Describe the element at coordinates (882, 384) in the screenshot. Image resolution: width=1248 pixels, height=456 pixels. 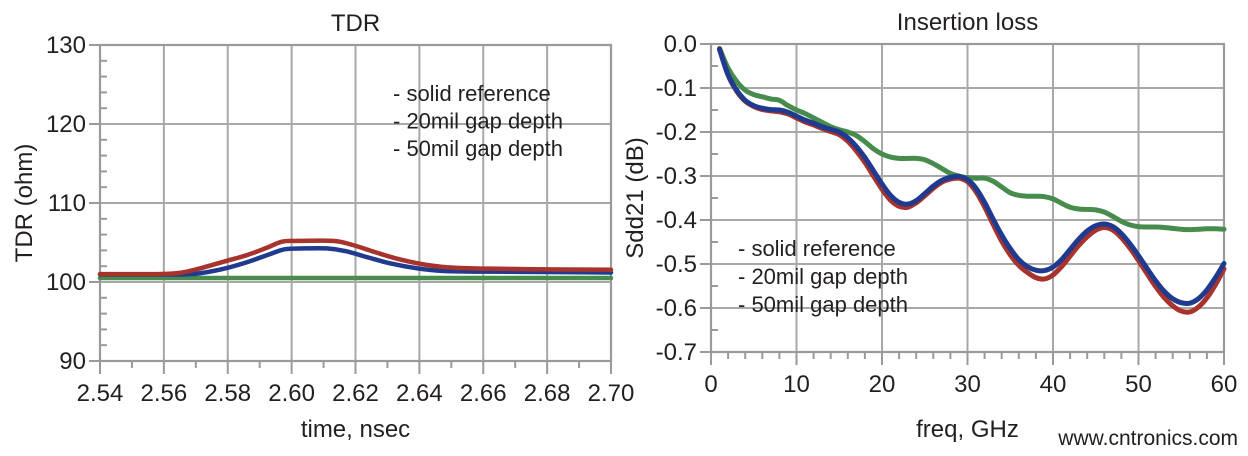
I see `x-tick-label: 20` at that location.